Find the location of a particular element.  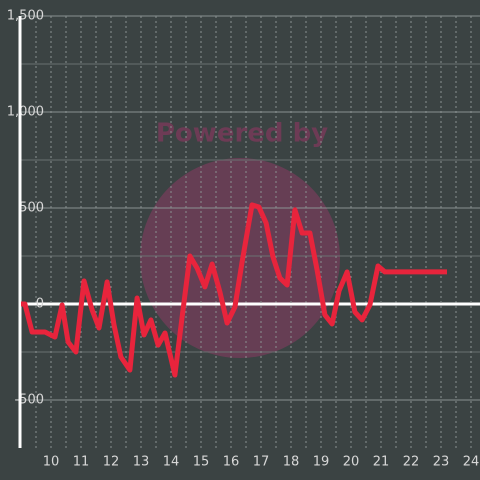

x-tick-label: 23 is located at coordinates (441, 462).